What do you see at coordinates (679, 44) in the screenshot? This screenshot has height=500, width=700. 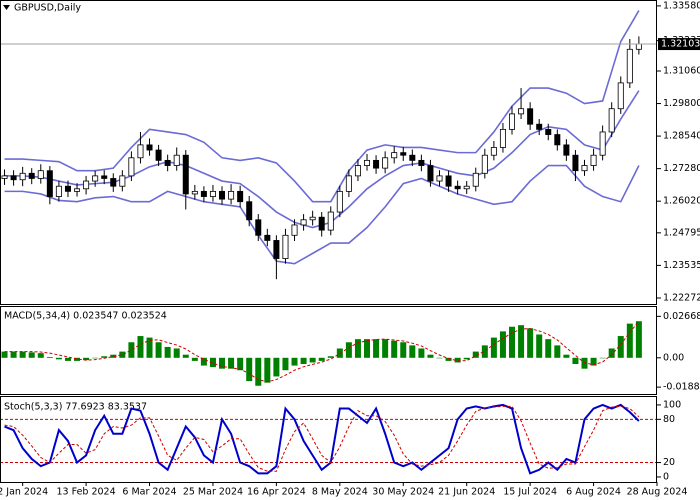 I see `current-price-box` at bounding box center [679, 44].